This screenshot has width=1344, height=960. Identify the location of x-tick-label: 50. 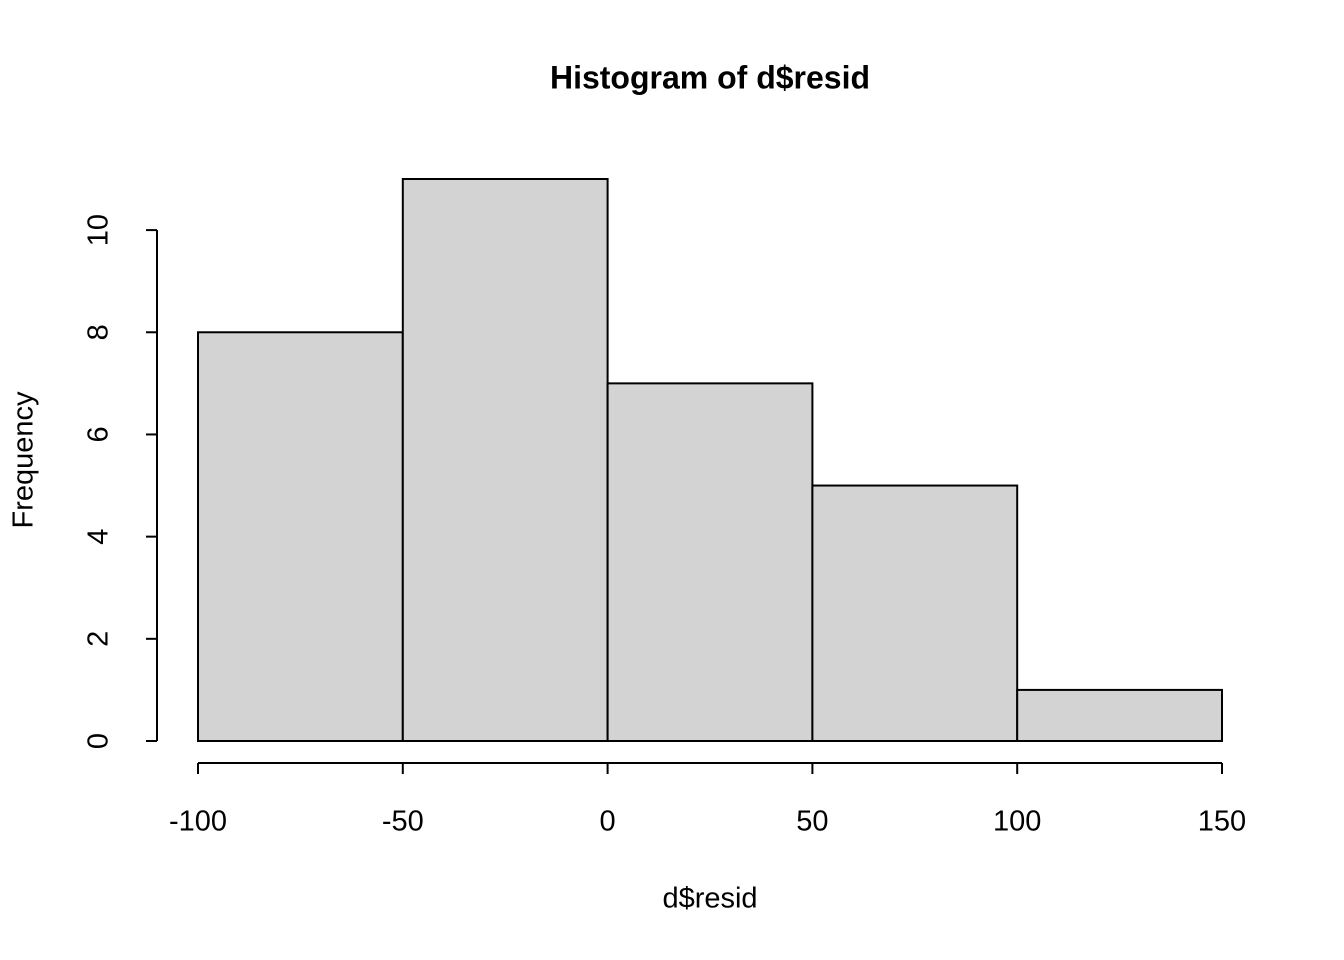
(812, 822).